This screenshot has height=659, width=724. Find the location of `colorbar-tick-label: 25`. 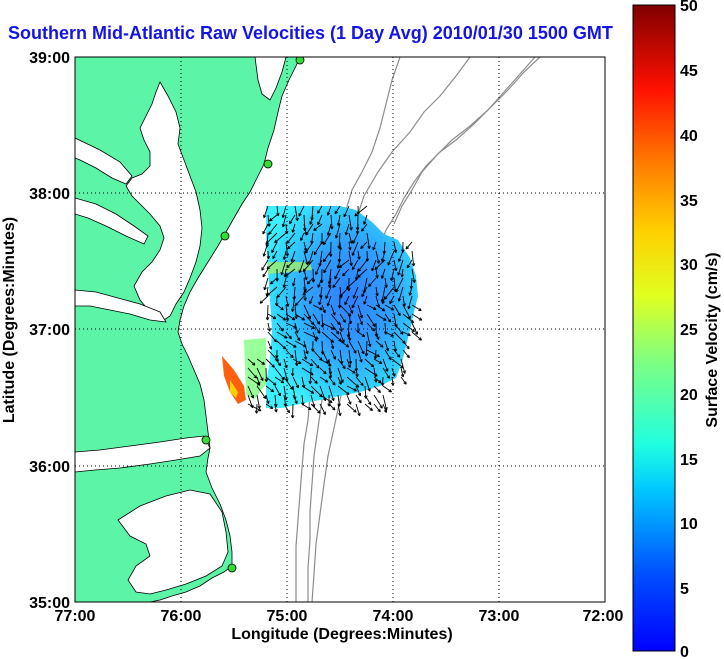

colorbar-tick-label: 25 is located at coordinates (689, 330).